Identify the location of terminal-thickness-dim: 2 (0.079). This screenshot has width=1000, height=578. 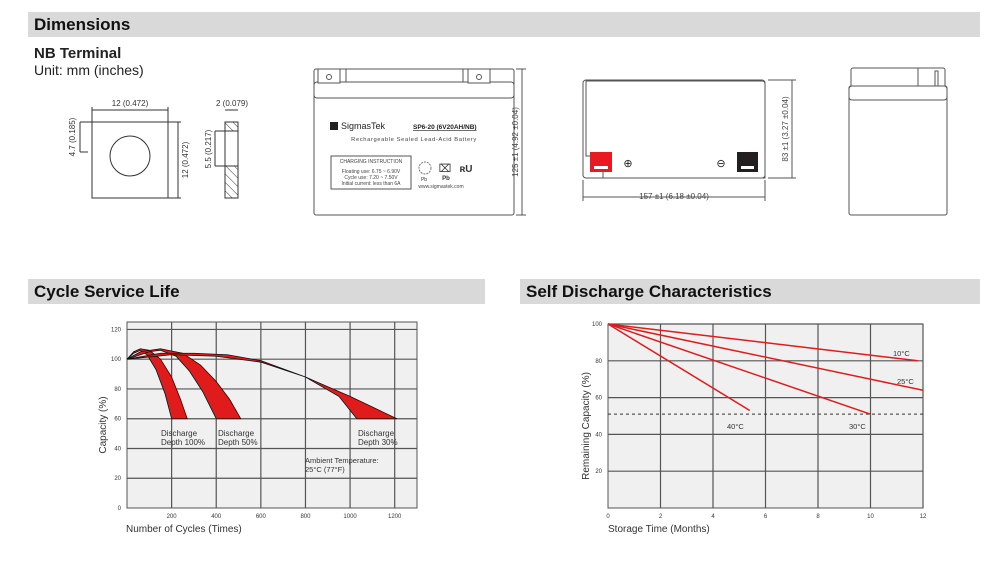
(232, 103).